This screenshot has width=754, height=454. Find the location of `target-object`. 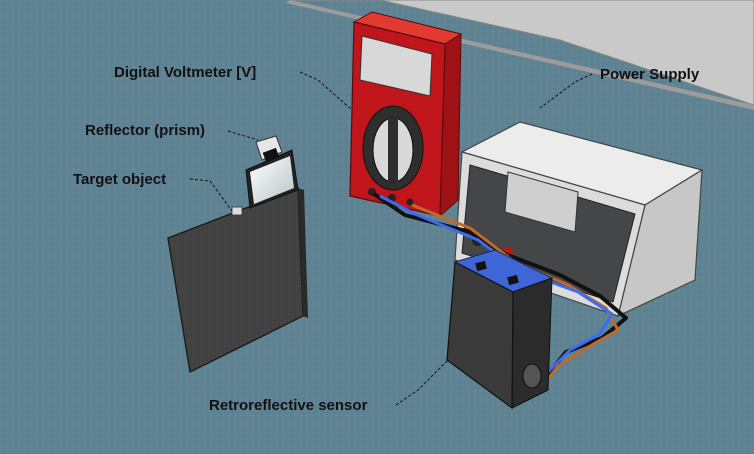

target-object is located at coordinates (237, 280).